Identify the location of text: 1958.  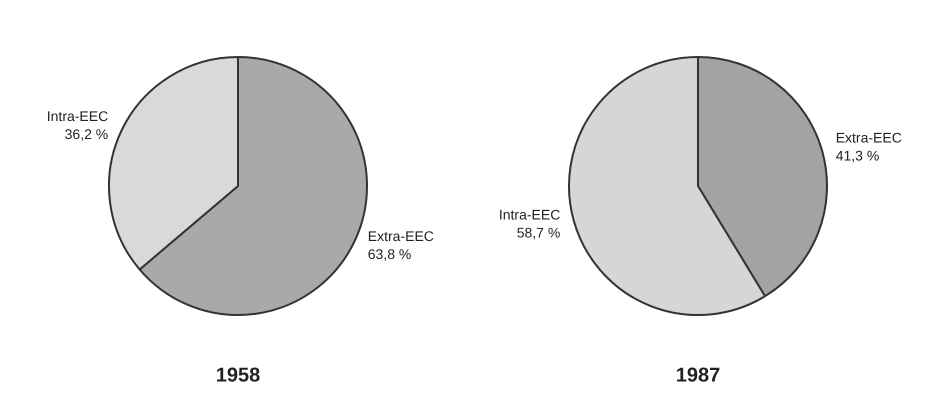
(238, 375).